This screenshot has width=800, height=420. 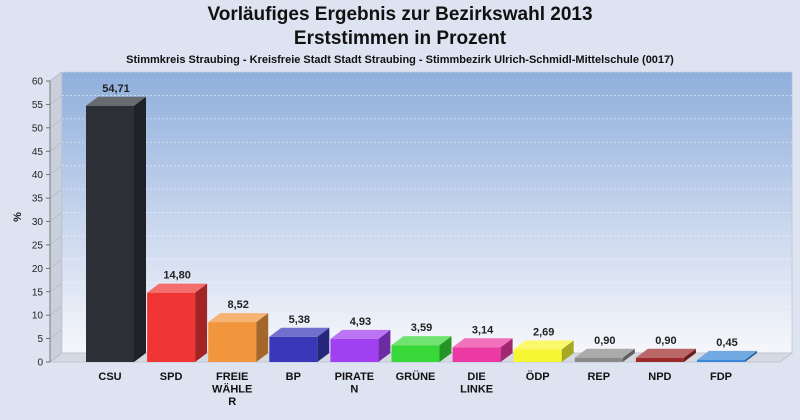 What do you see at coordinates (598, 377) in the screenshot?
I see `x-tick-label: REP` at bounding box center [598, 377].